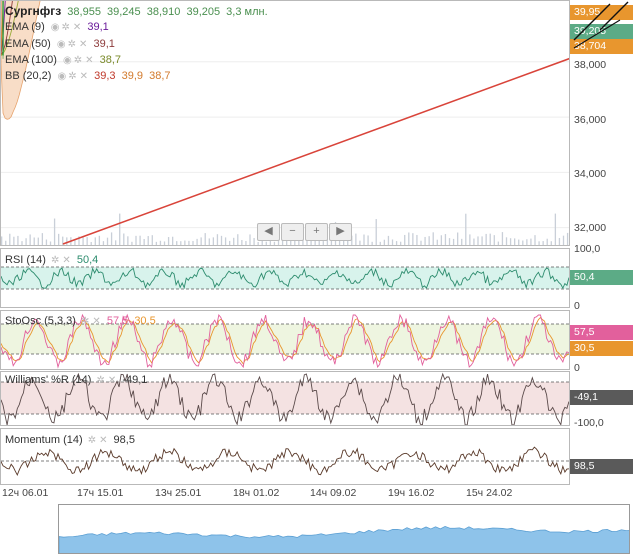  What do you see at coordinates (601, 397) in the screenshot?
I see `williams-tag: -49,1` at bounding box center [601, 397].